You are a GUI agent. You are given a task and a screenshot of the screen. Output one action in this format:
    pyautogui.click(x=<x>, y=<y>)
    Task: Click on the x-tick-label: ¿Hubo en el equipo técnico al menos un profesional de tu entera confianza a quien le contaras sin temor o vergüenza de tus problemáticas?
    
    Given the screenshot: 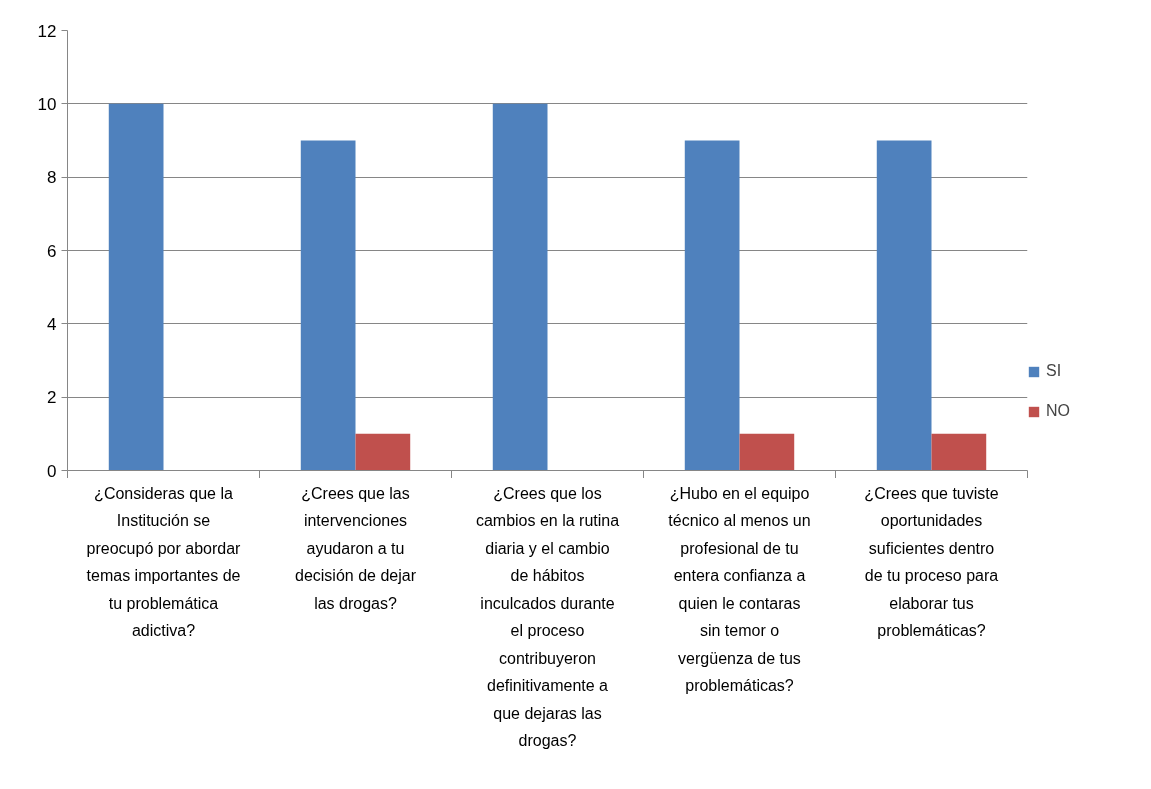 What is the action you would take?
    pyautogui.click(x=739, y=589)
    